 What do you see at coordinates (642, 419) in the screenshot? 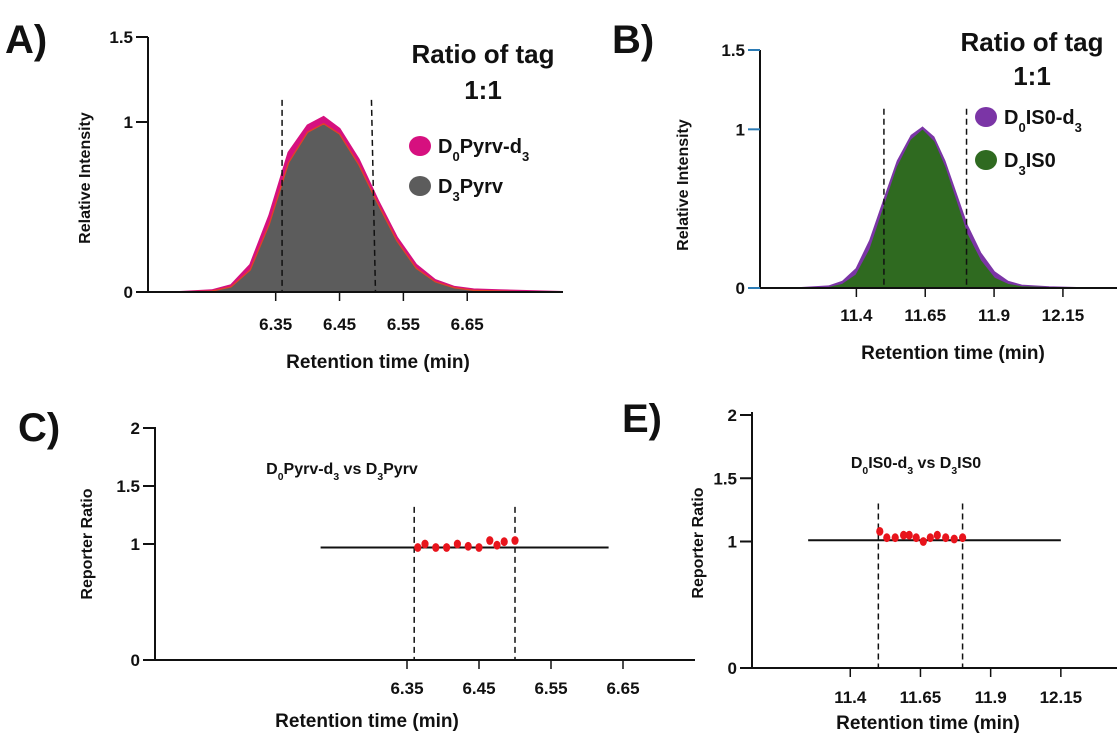
I see `panel-label: E)` at bounding box center [642, 419].